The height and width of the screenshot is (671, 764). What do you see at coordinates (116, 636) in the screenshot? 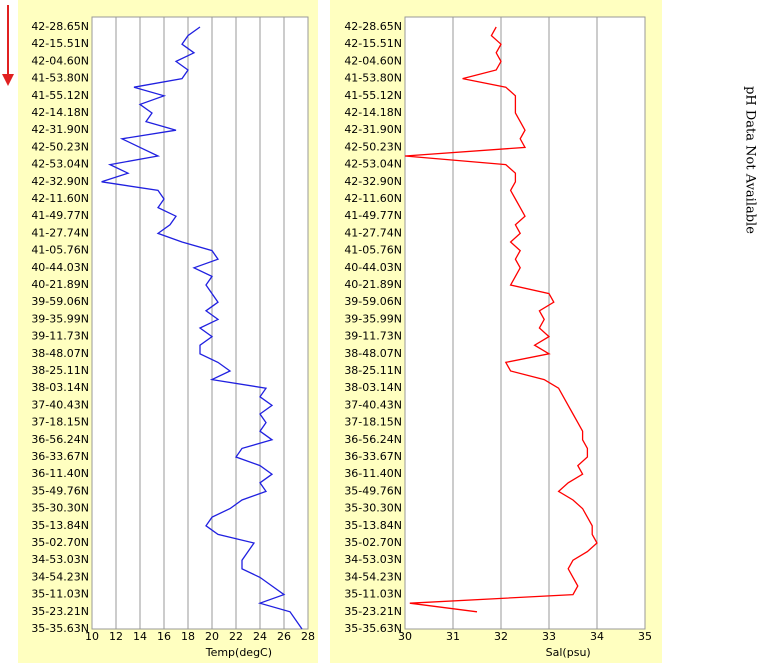
I see `x-tick-label: 12` at bounding box center [116, 636].